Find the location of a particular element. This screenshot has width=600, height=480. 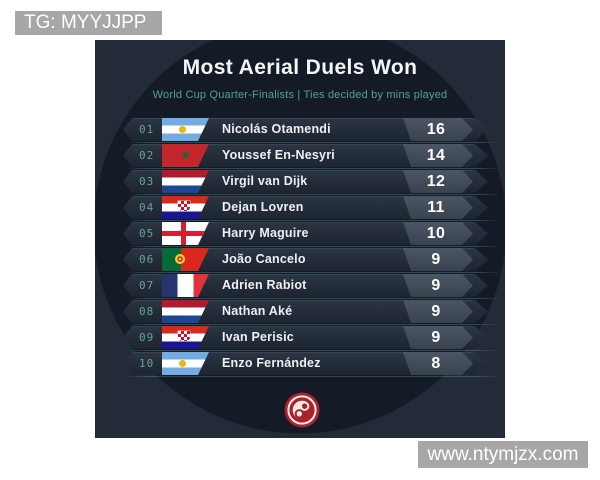

table-row: 9 07 Adrien Rabiot is located at coordinates (305, 285).